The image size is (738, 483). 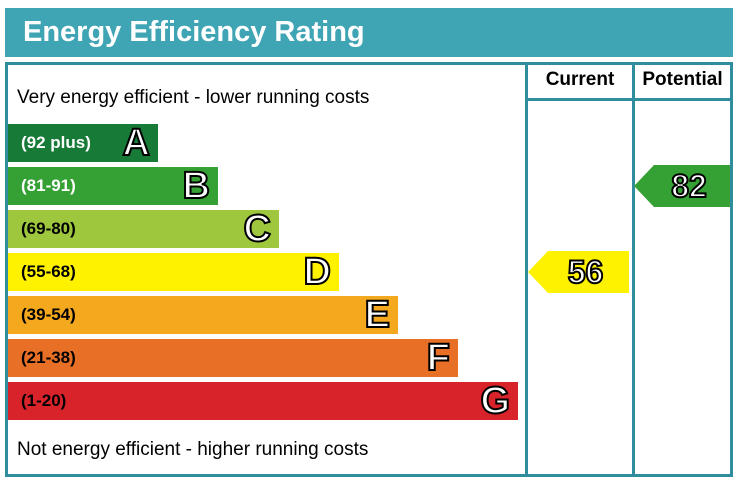 I want to click on band-a-range-label: (92 plus), so click(x=56, y=142).